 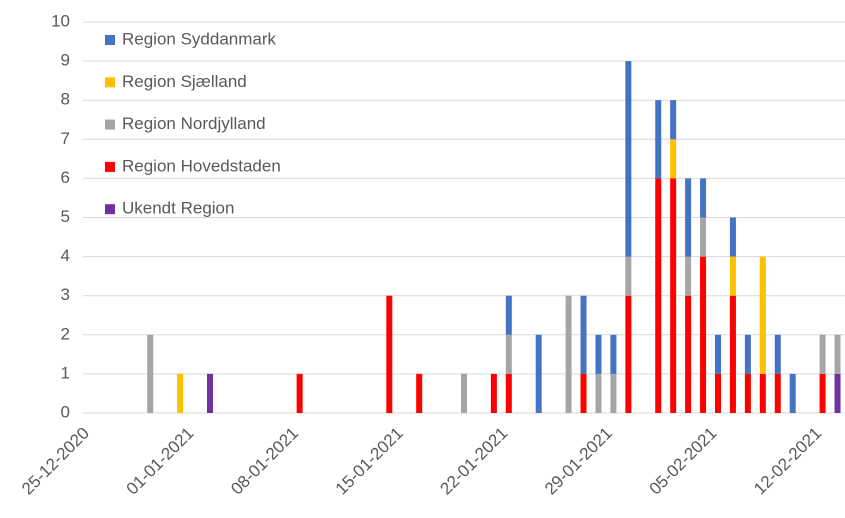 I want to click on legend-label: Ukendt Region, so click(x=178, y=208).